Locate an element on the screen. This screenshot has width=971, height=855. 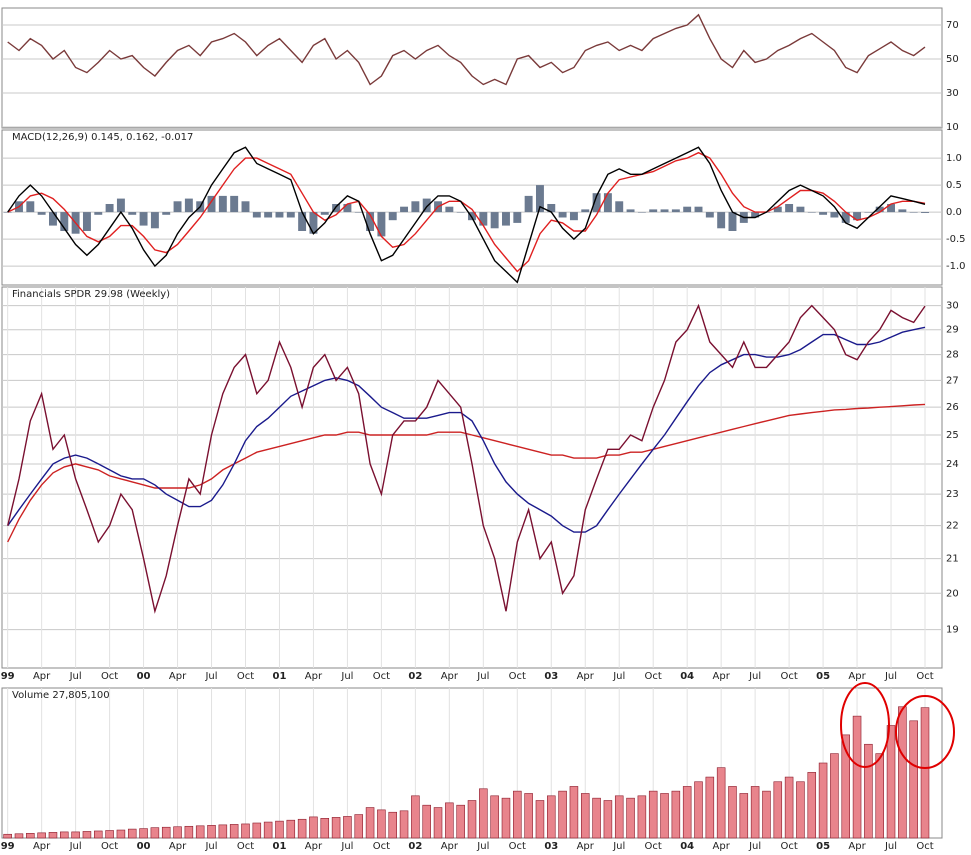
panel-title: MACD(12,26,9) 0.145, 0.162, -0.017 is located at coordinates (102, 137).